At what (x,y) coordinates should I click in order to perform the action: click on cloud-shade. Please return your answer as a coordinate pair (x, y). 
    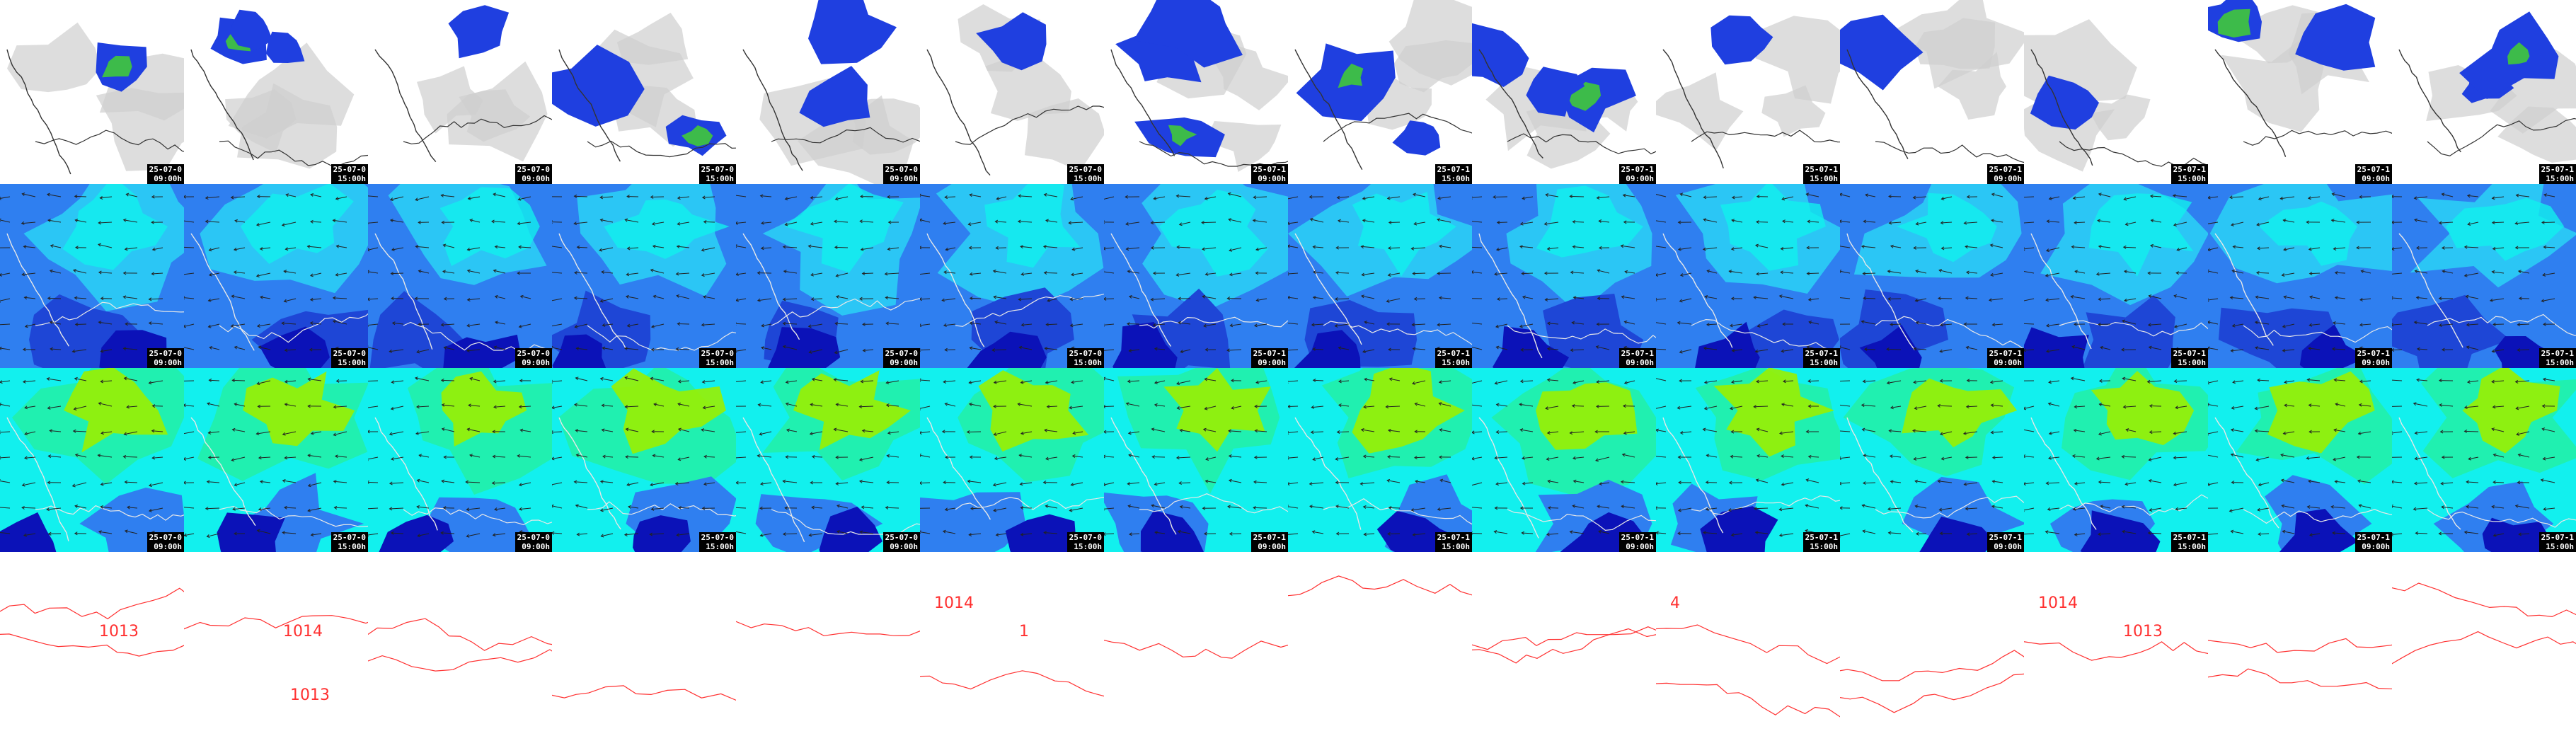
    Looking at the image, I should click on (2119, 118).